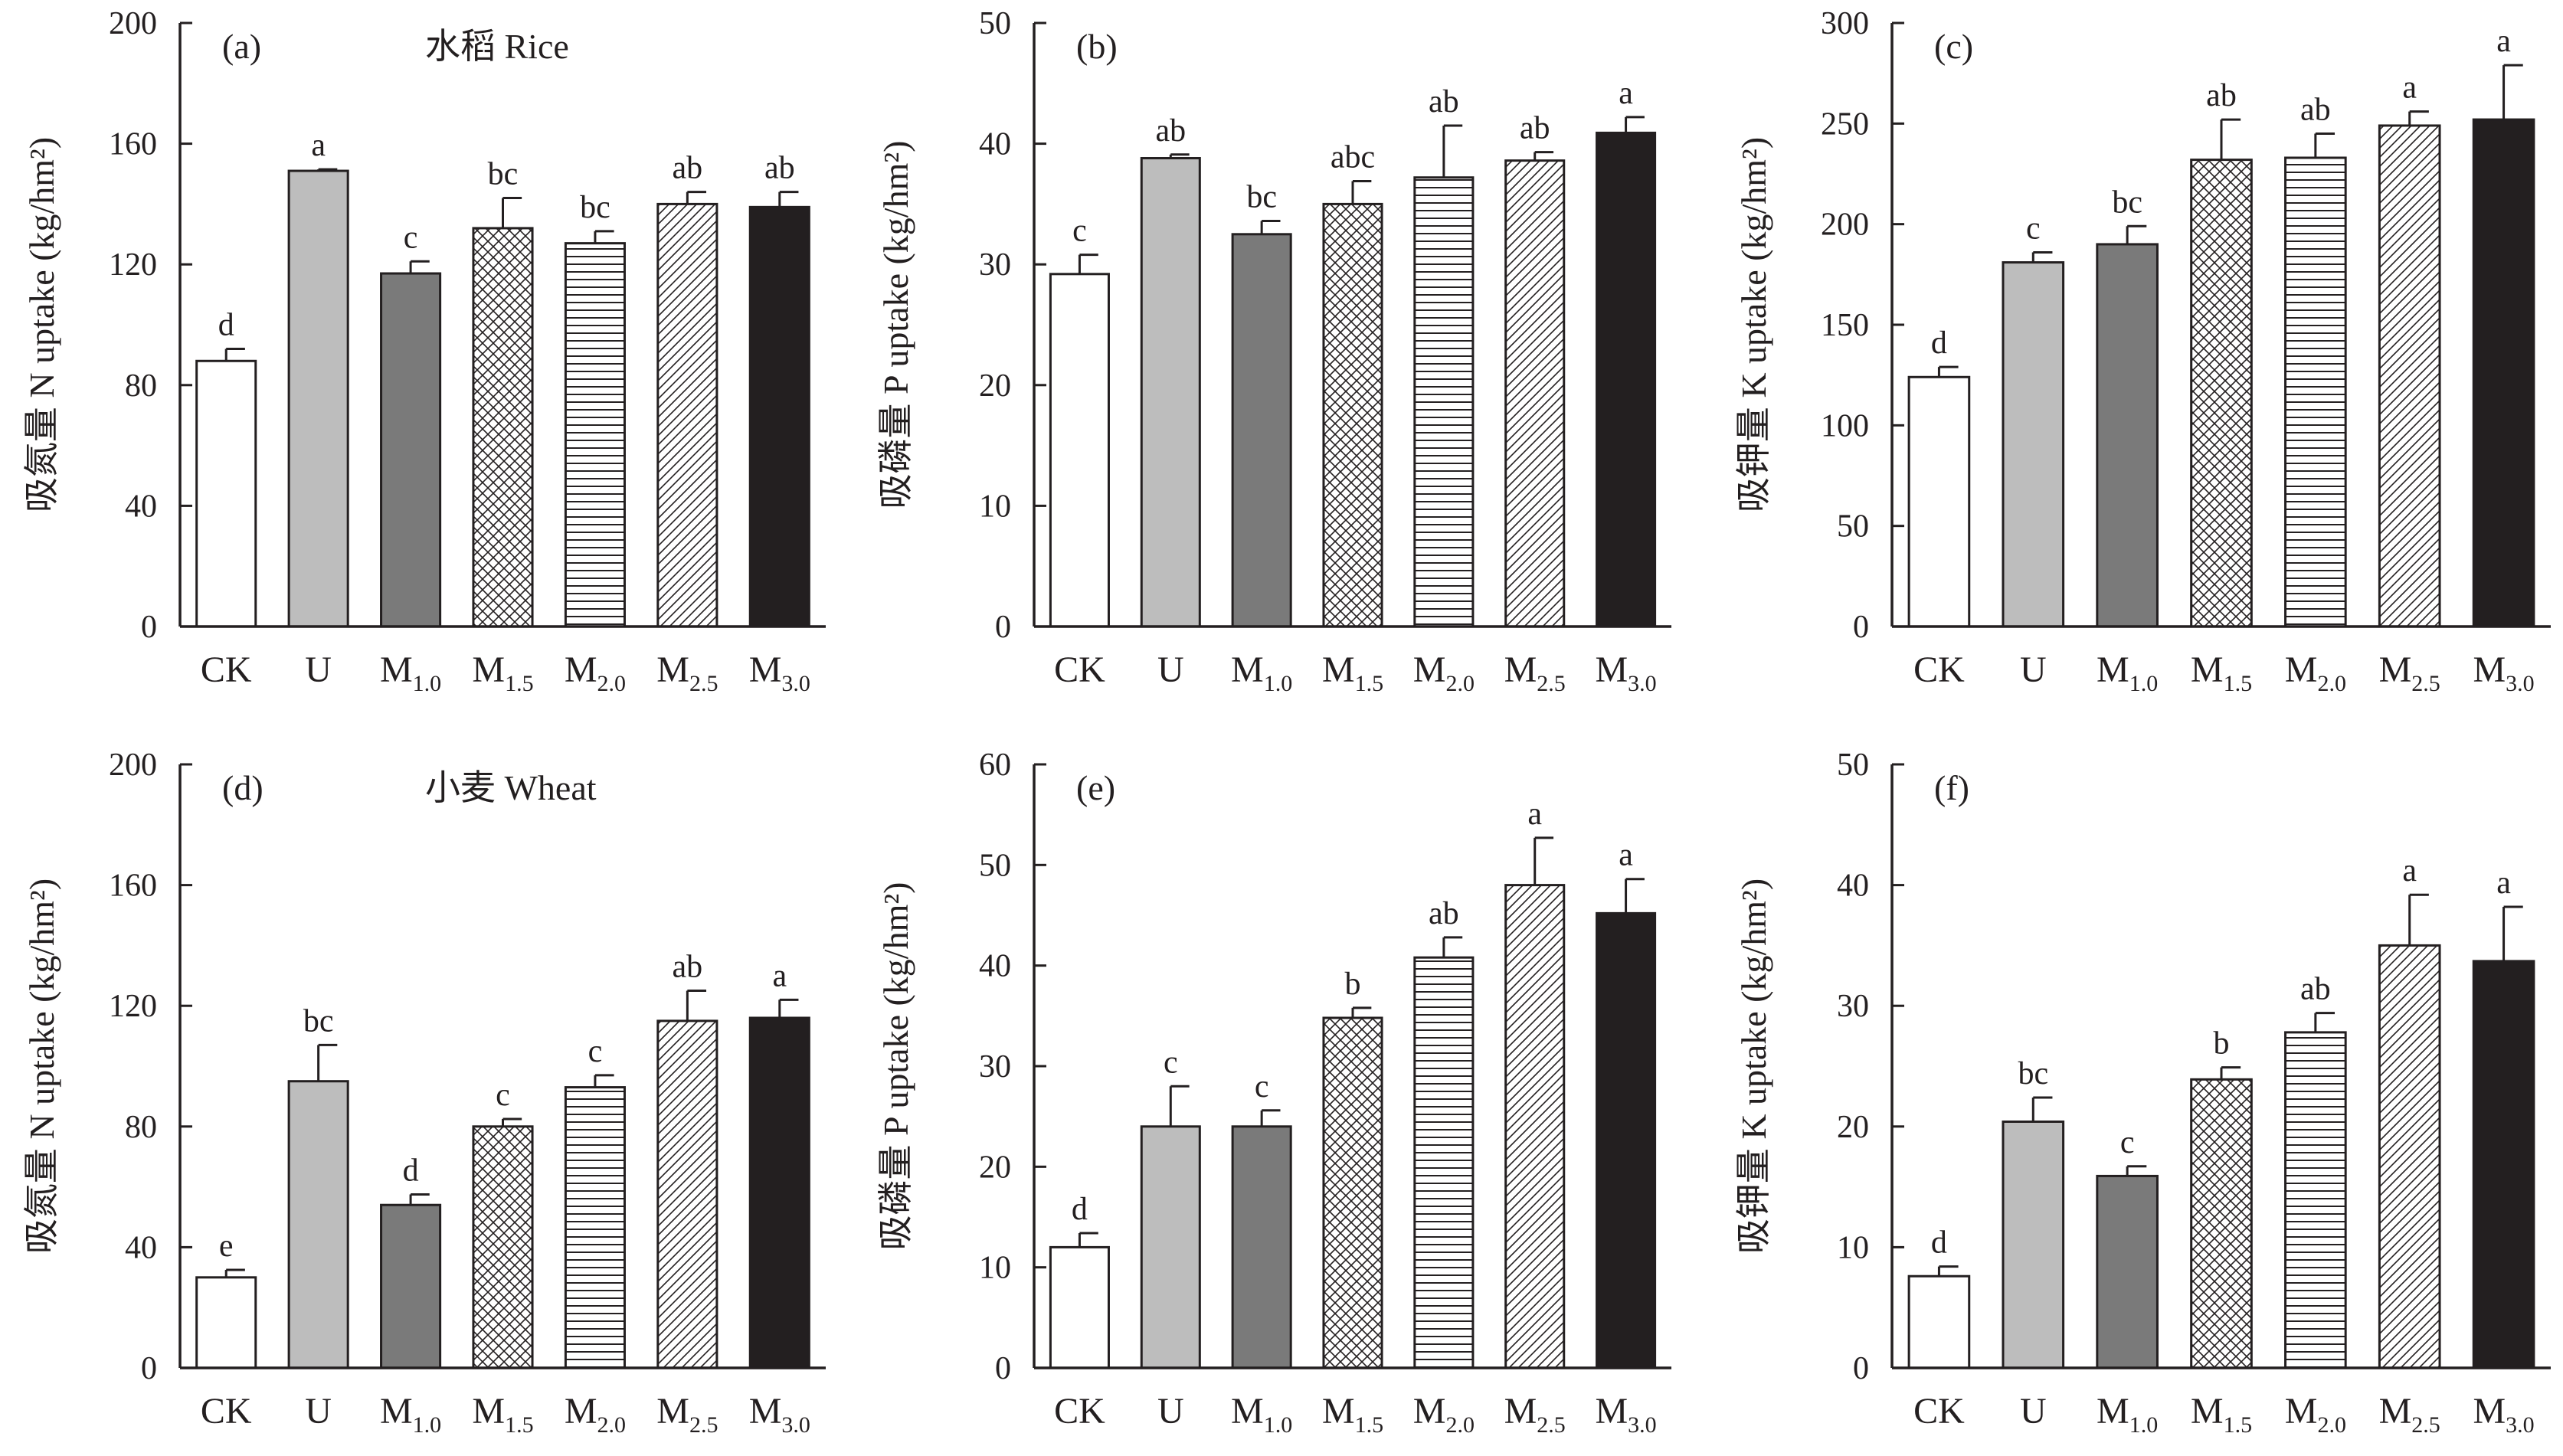  I want to click on y-axis-title: 吸氮量 N uptake (kg/hm²), so click(41, 1066).